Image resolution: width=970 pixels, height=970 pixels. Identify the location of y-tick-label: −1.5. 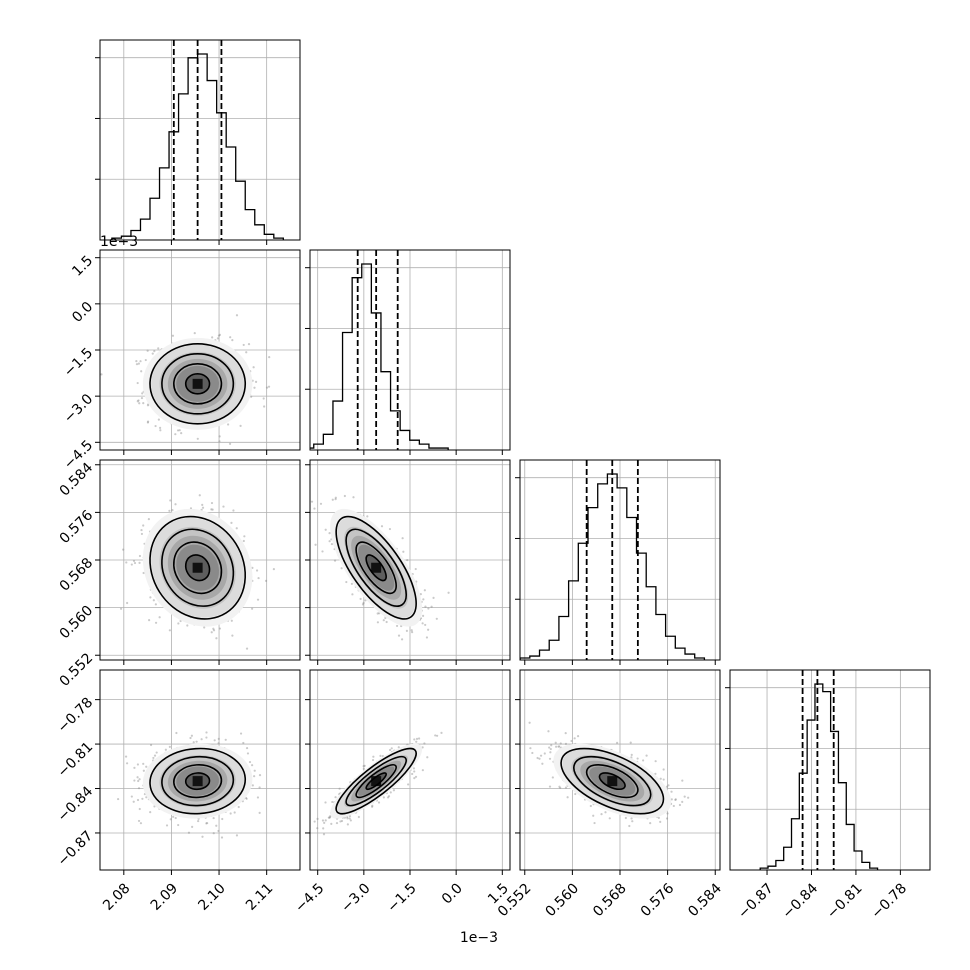
(78, 362).